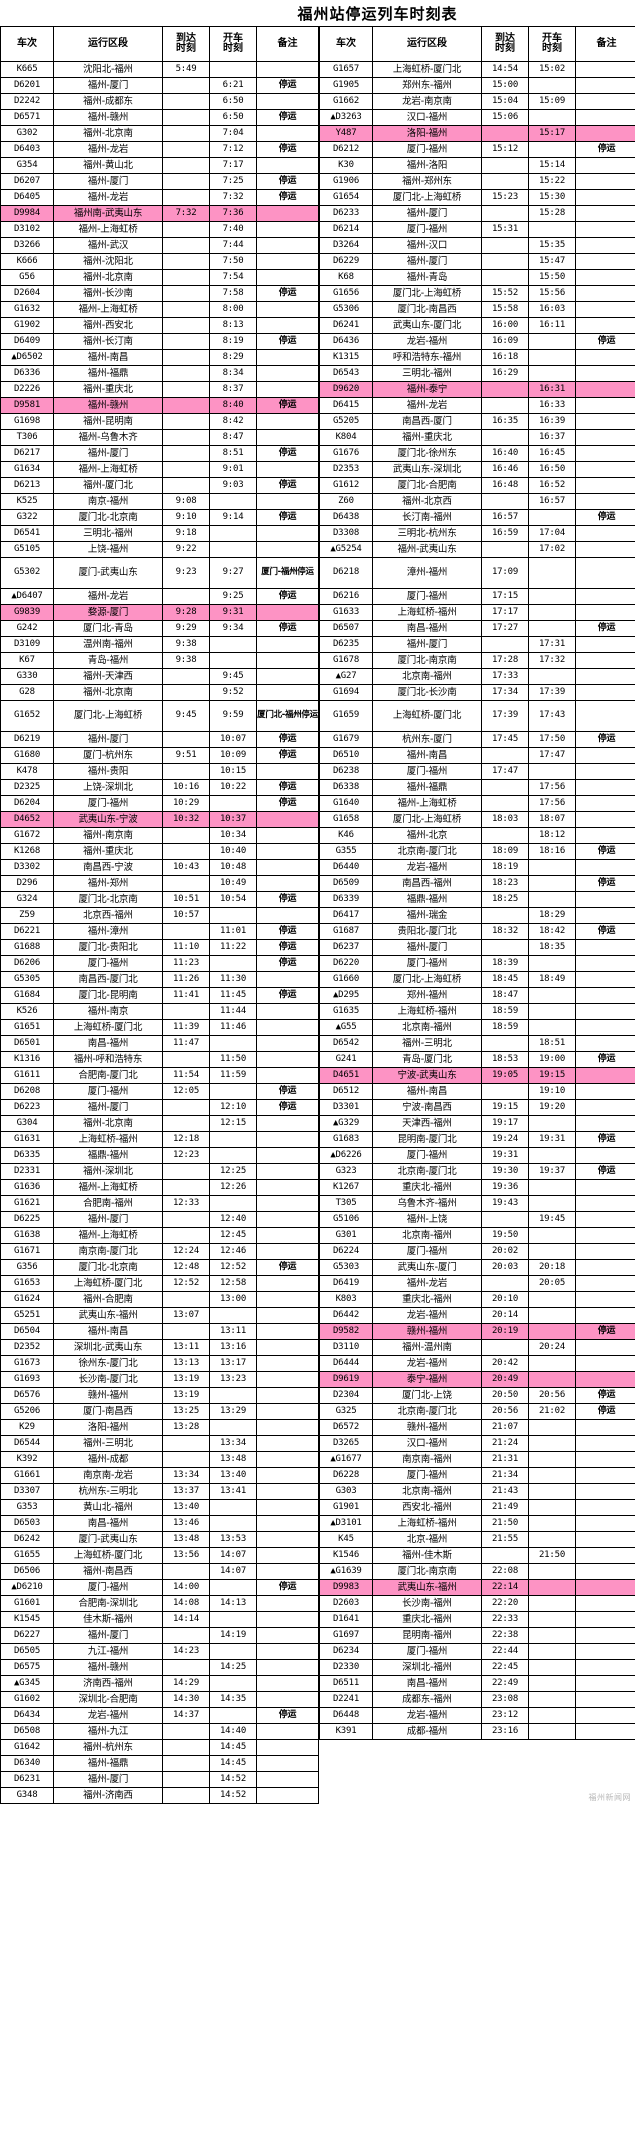 This screenshot has width=635, height=2137. I want to click on cell-no: ▲D3263, so click(346, 117).